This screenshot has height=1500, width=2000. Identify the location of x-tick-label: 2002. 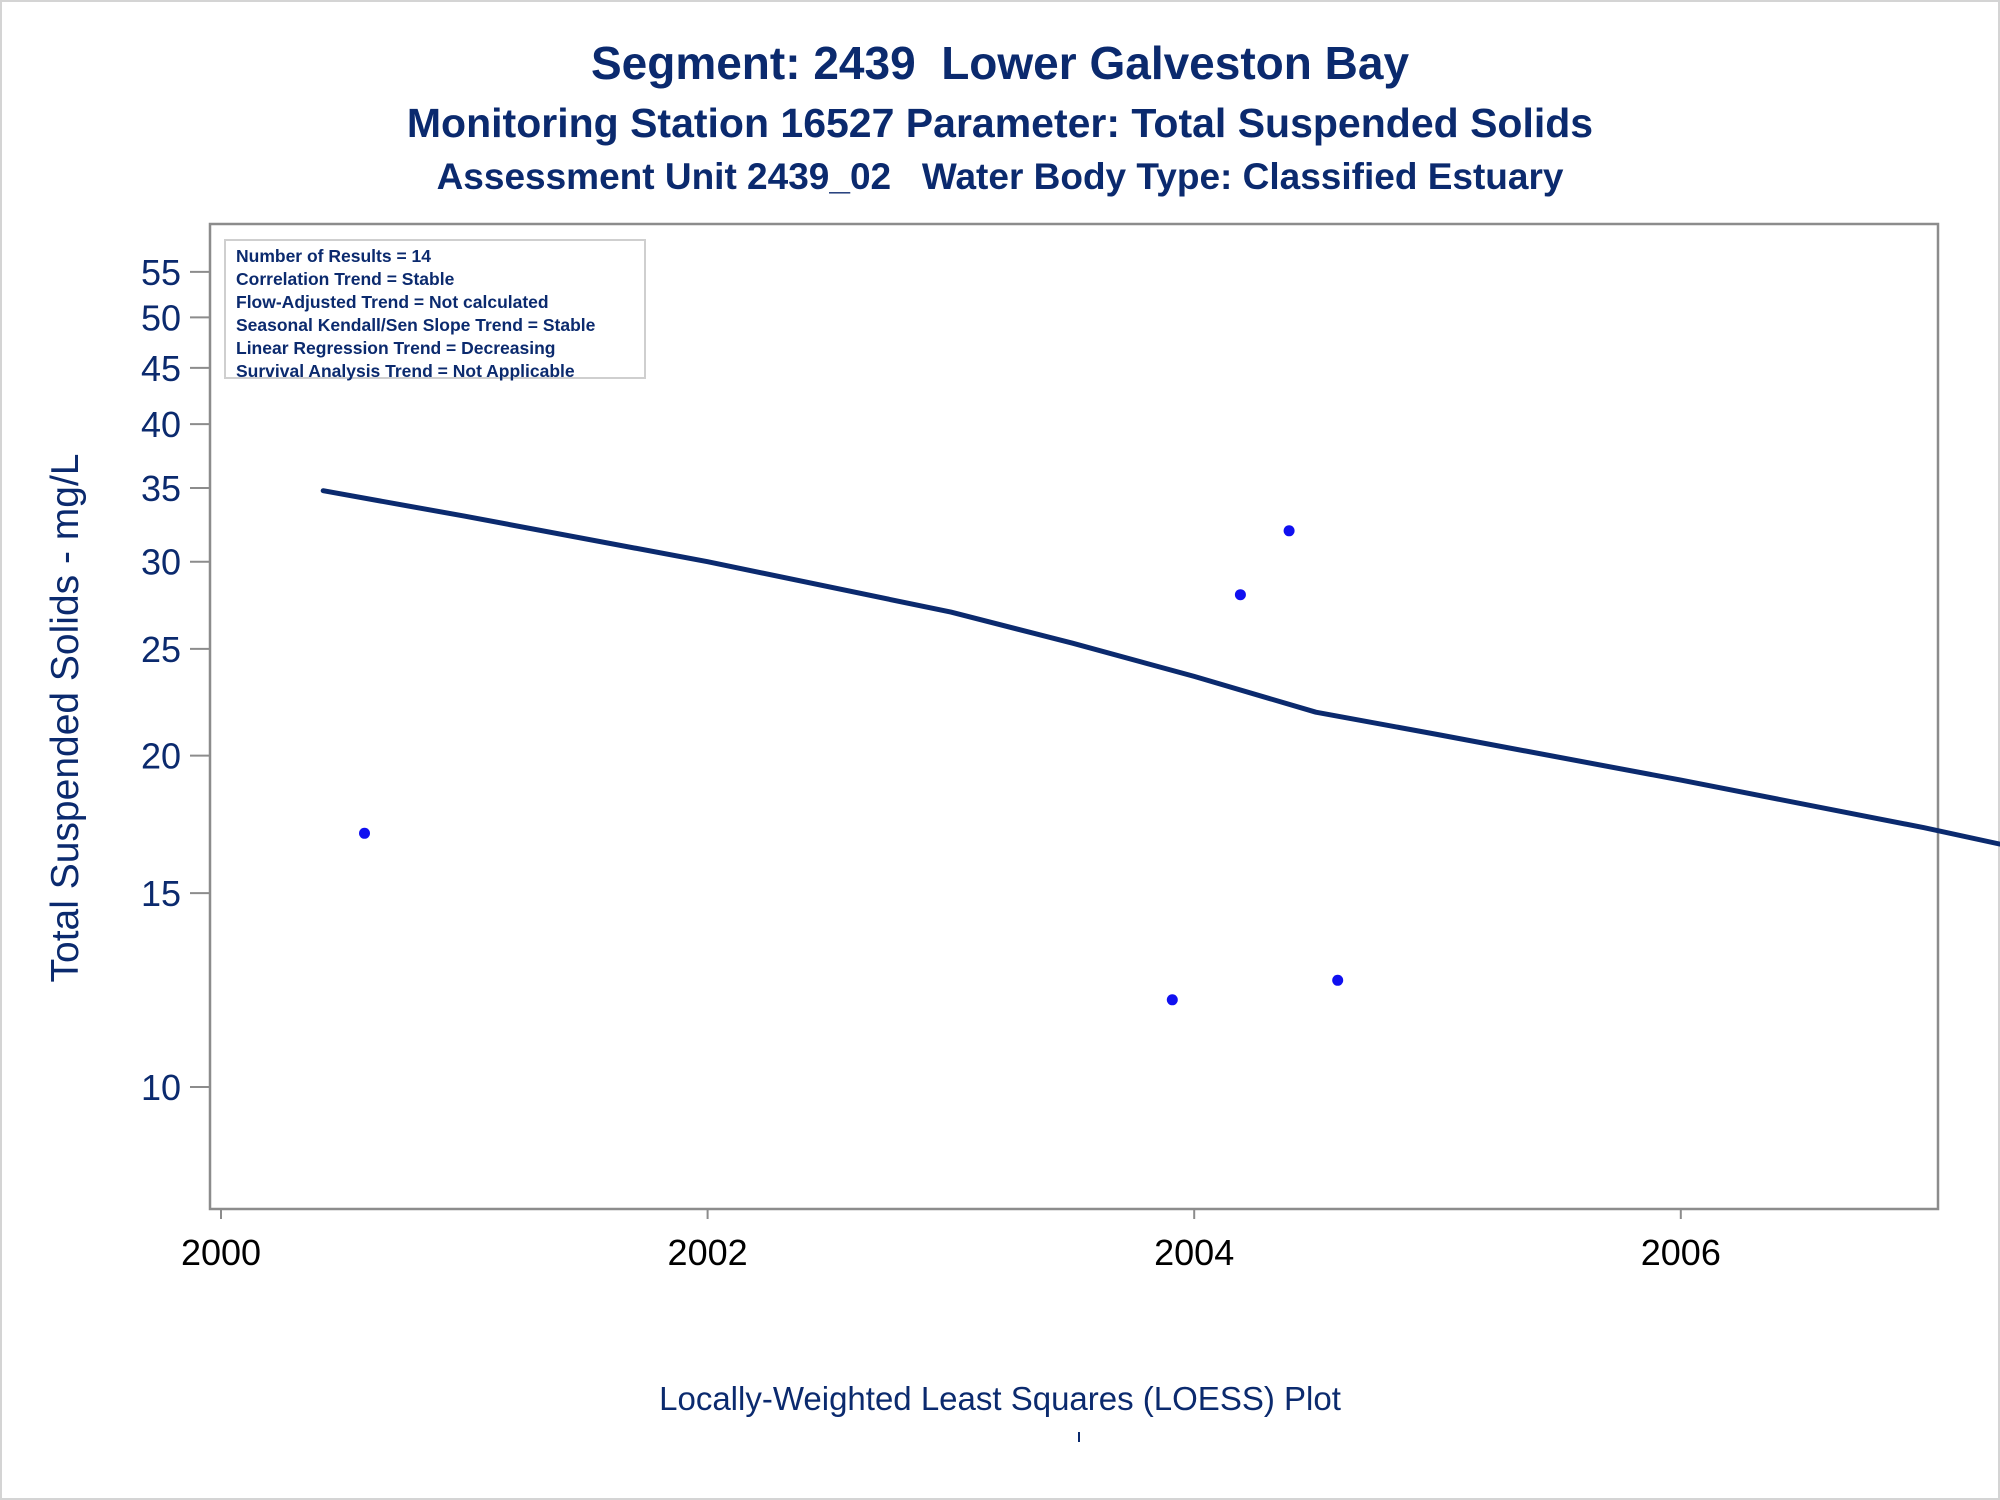
(708, 1252).